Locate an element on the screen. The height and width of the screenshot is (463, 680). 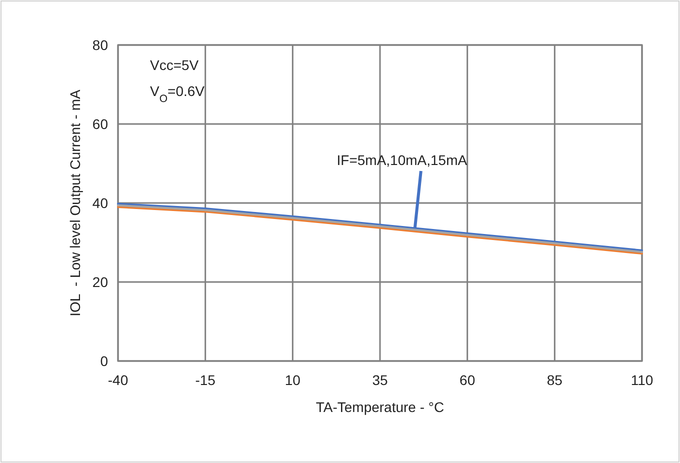
x-tick-label: 60 is located at coordinates (468, 380).